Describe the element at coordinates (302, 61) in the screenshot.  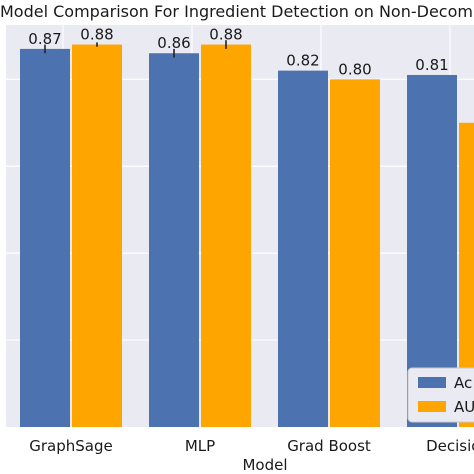
I see `data-label: 0.82` at that location.